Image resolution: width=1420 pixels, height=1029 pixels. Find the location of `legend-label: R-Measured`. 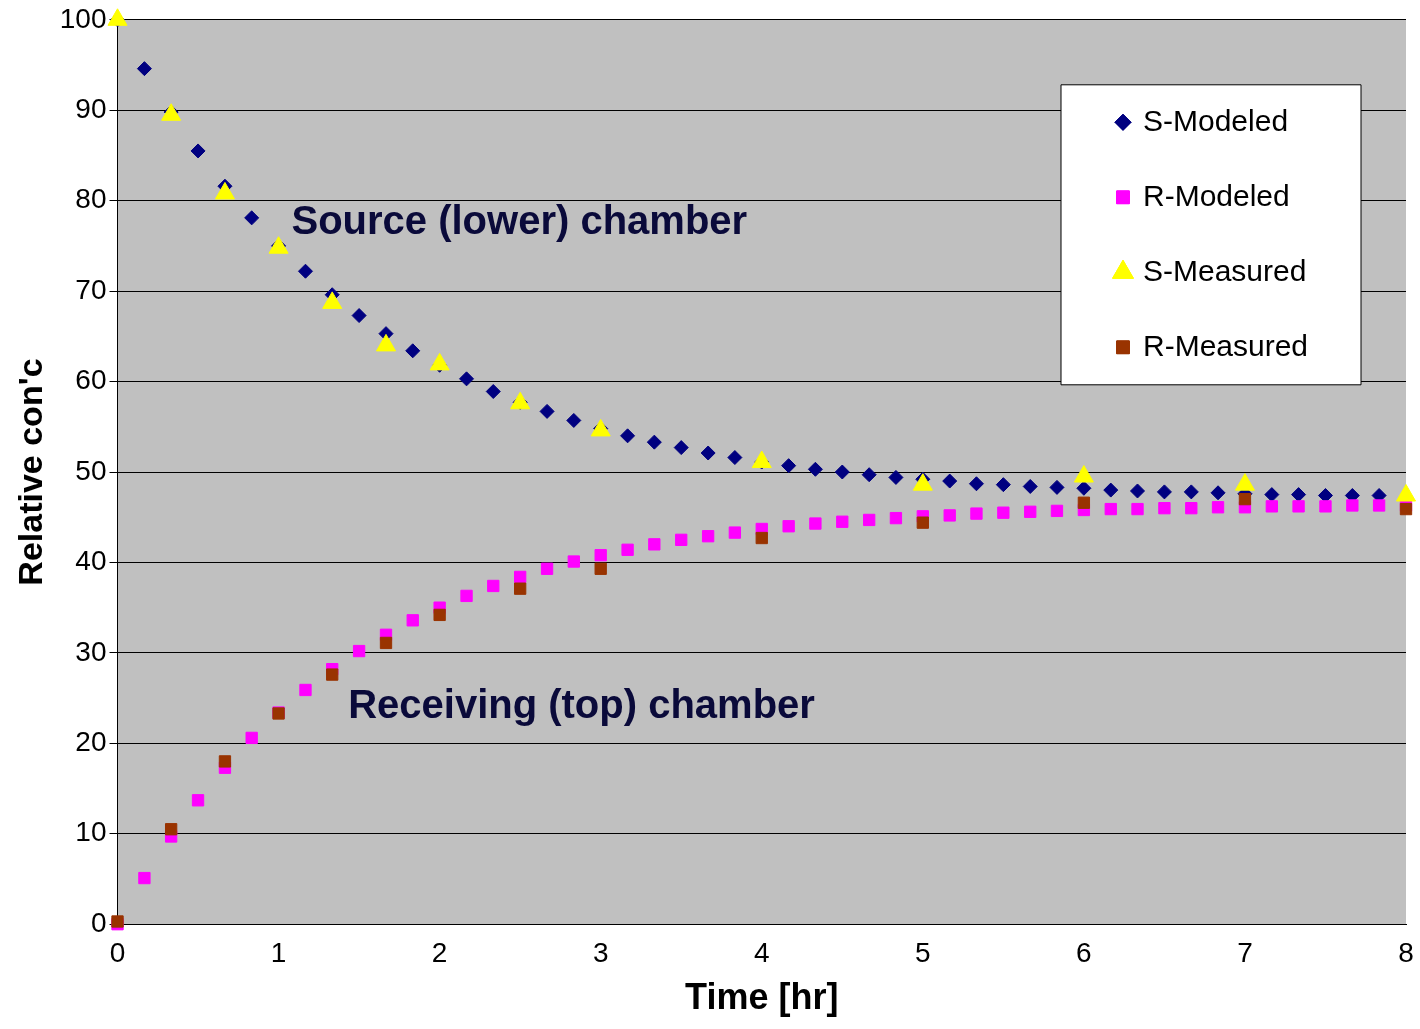

legend-label: R-Measured is located at coordinates (1226, 345).